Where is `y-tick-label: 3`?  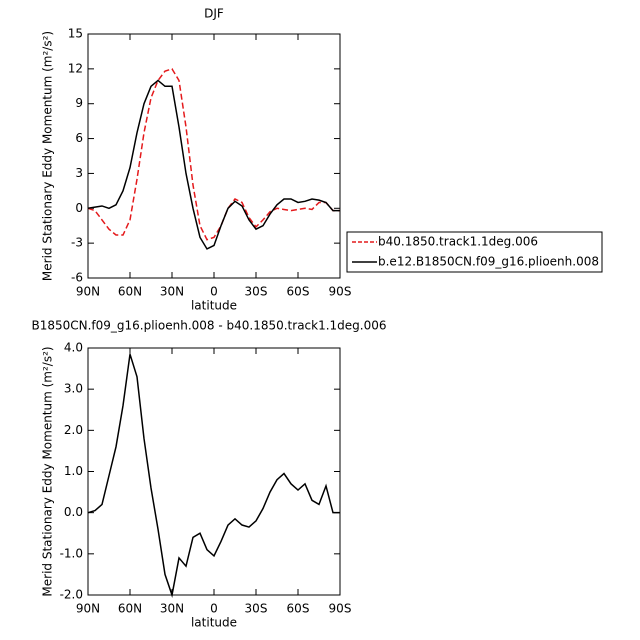 y-tick-label: 3 is located at coordinates (79, 173).